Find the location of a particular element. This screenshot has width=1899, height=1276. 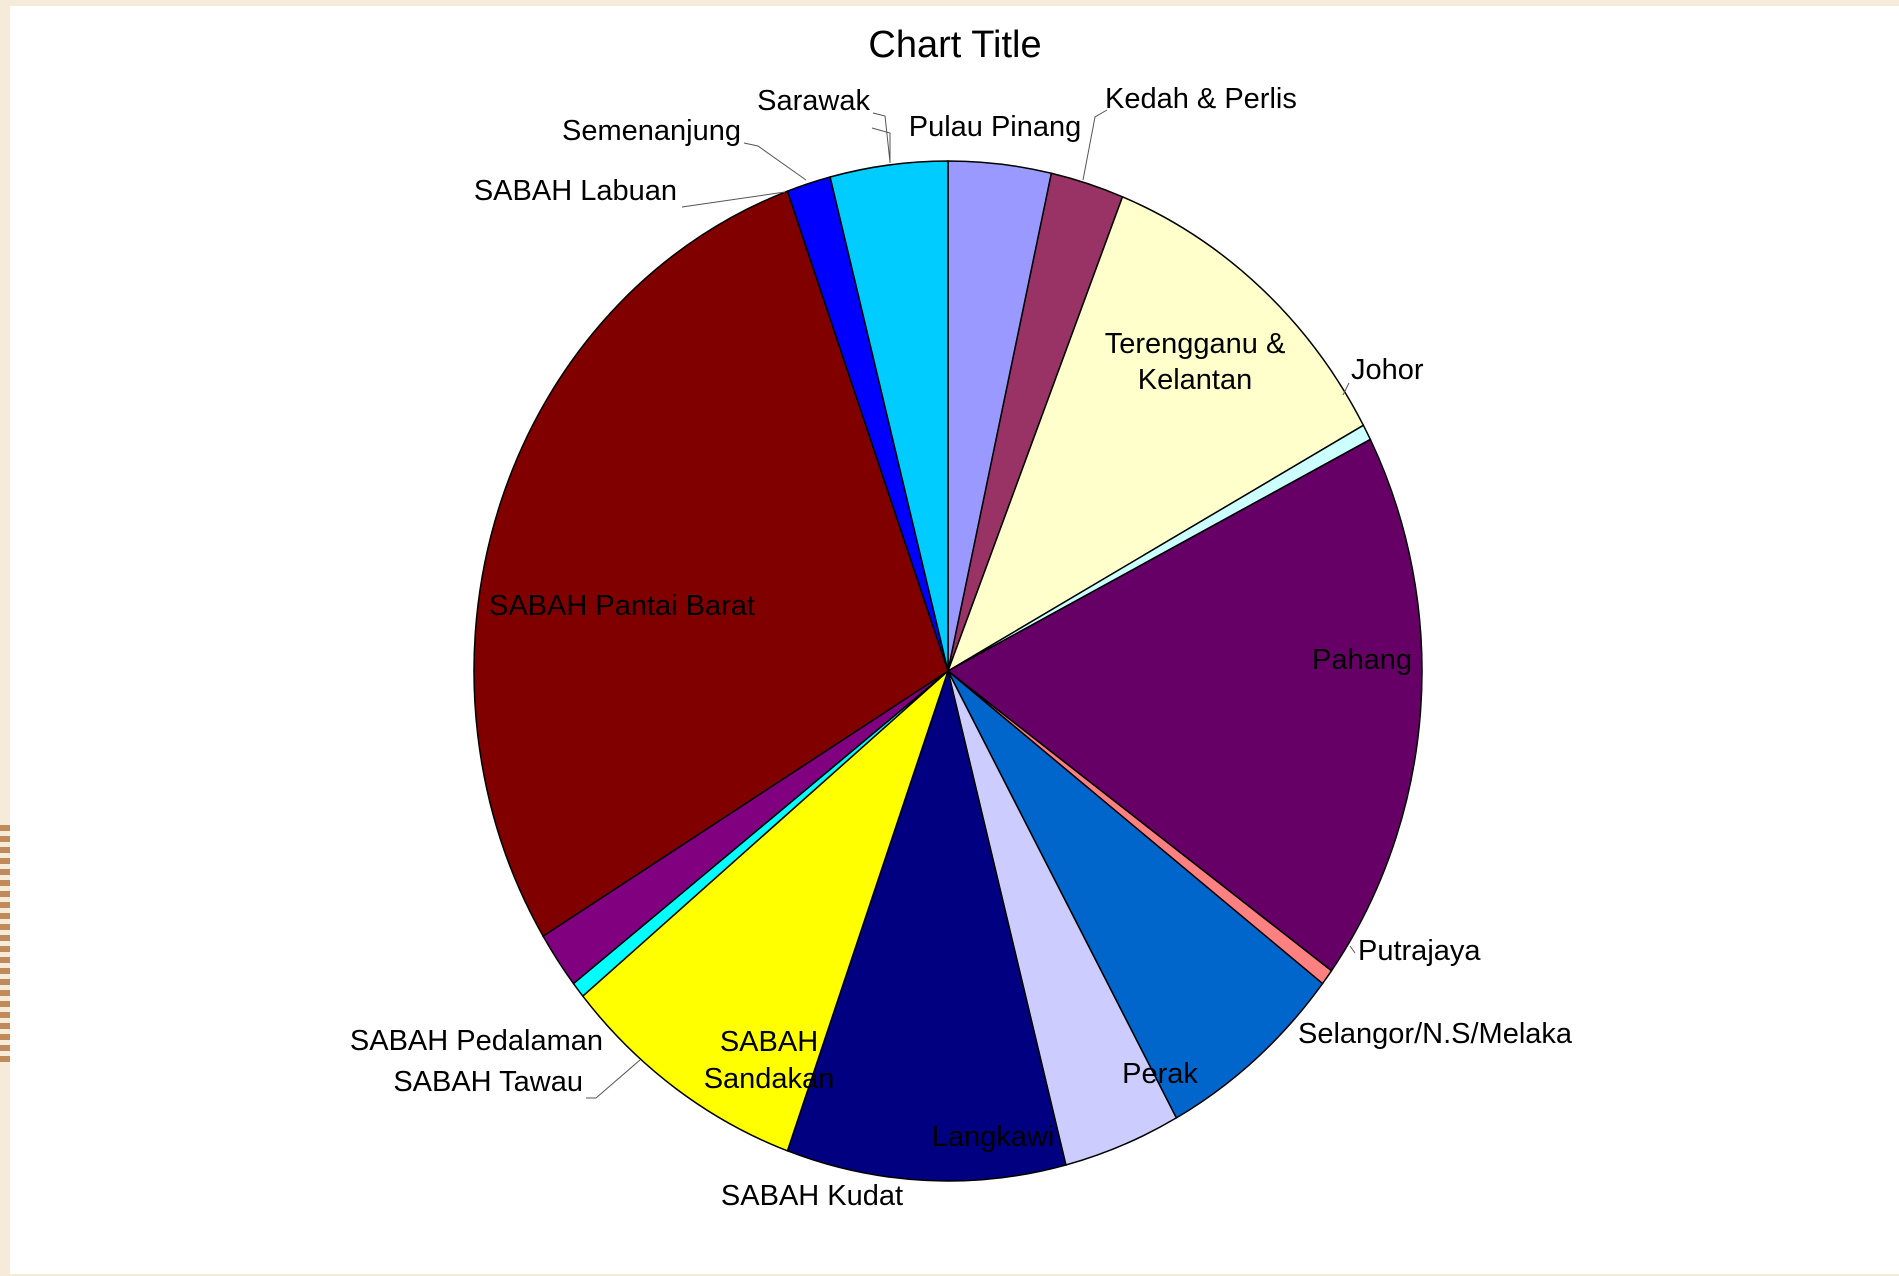

data-label: SABAH Pedalaman is located at coordinates (476, 1041).